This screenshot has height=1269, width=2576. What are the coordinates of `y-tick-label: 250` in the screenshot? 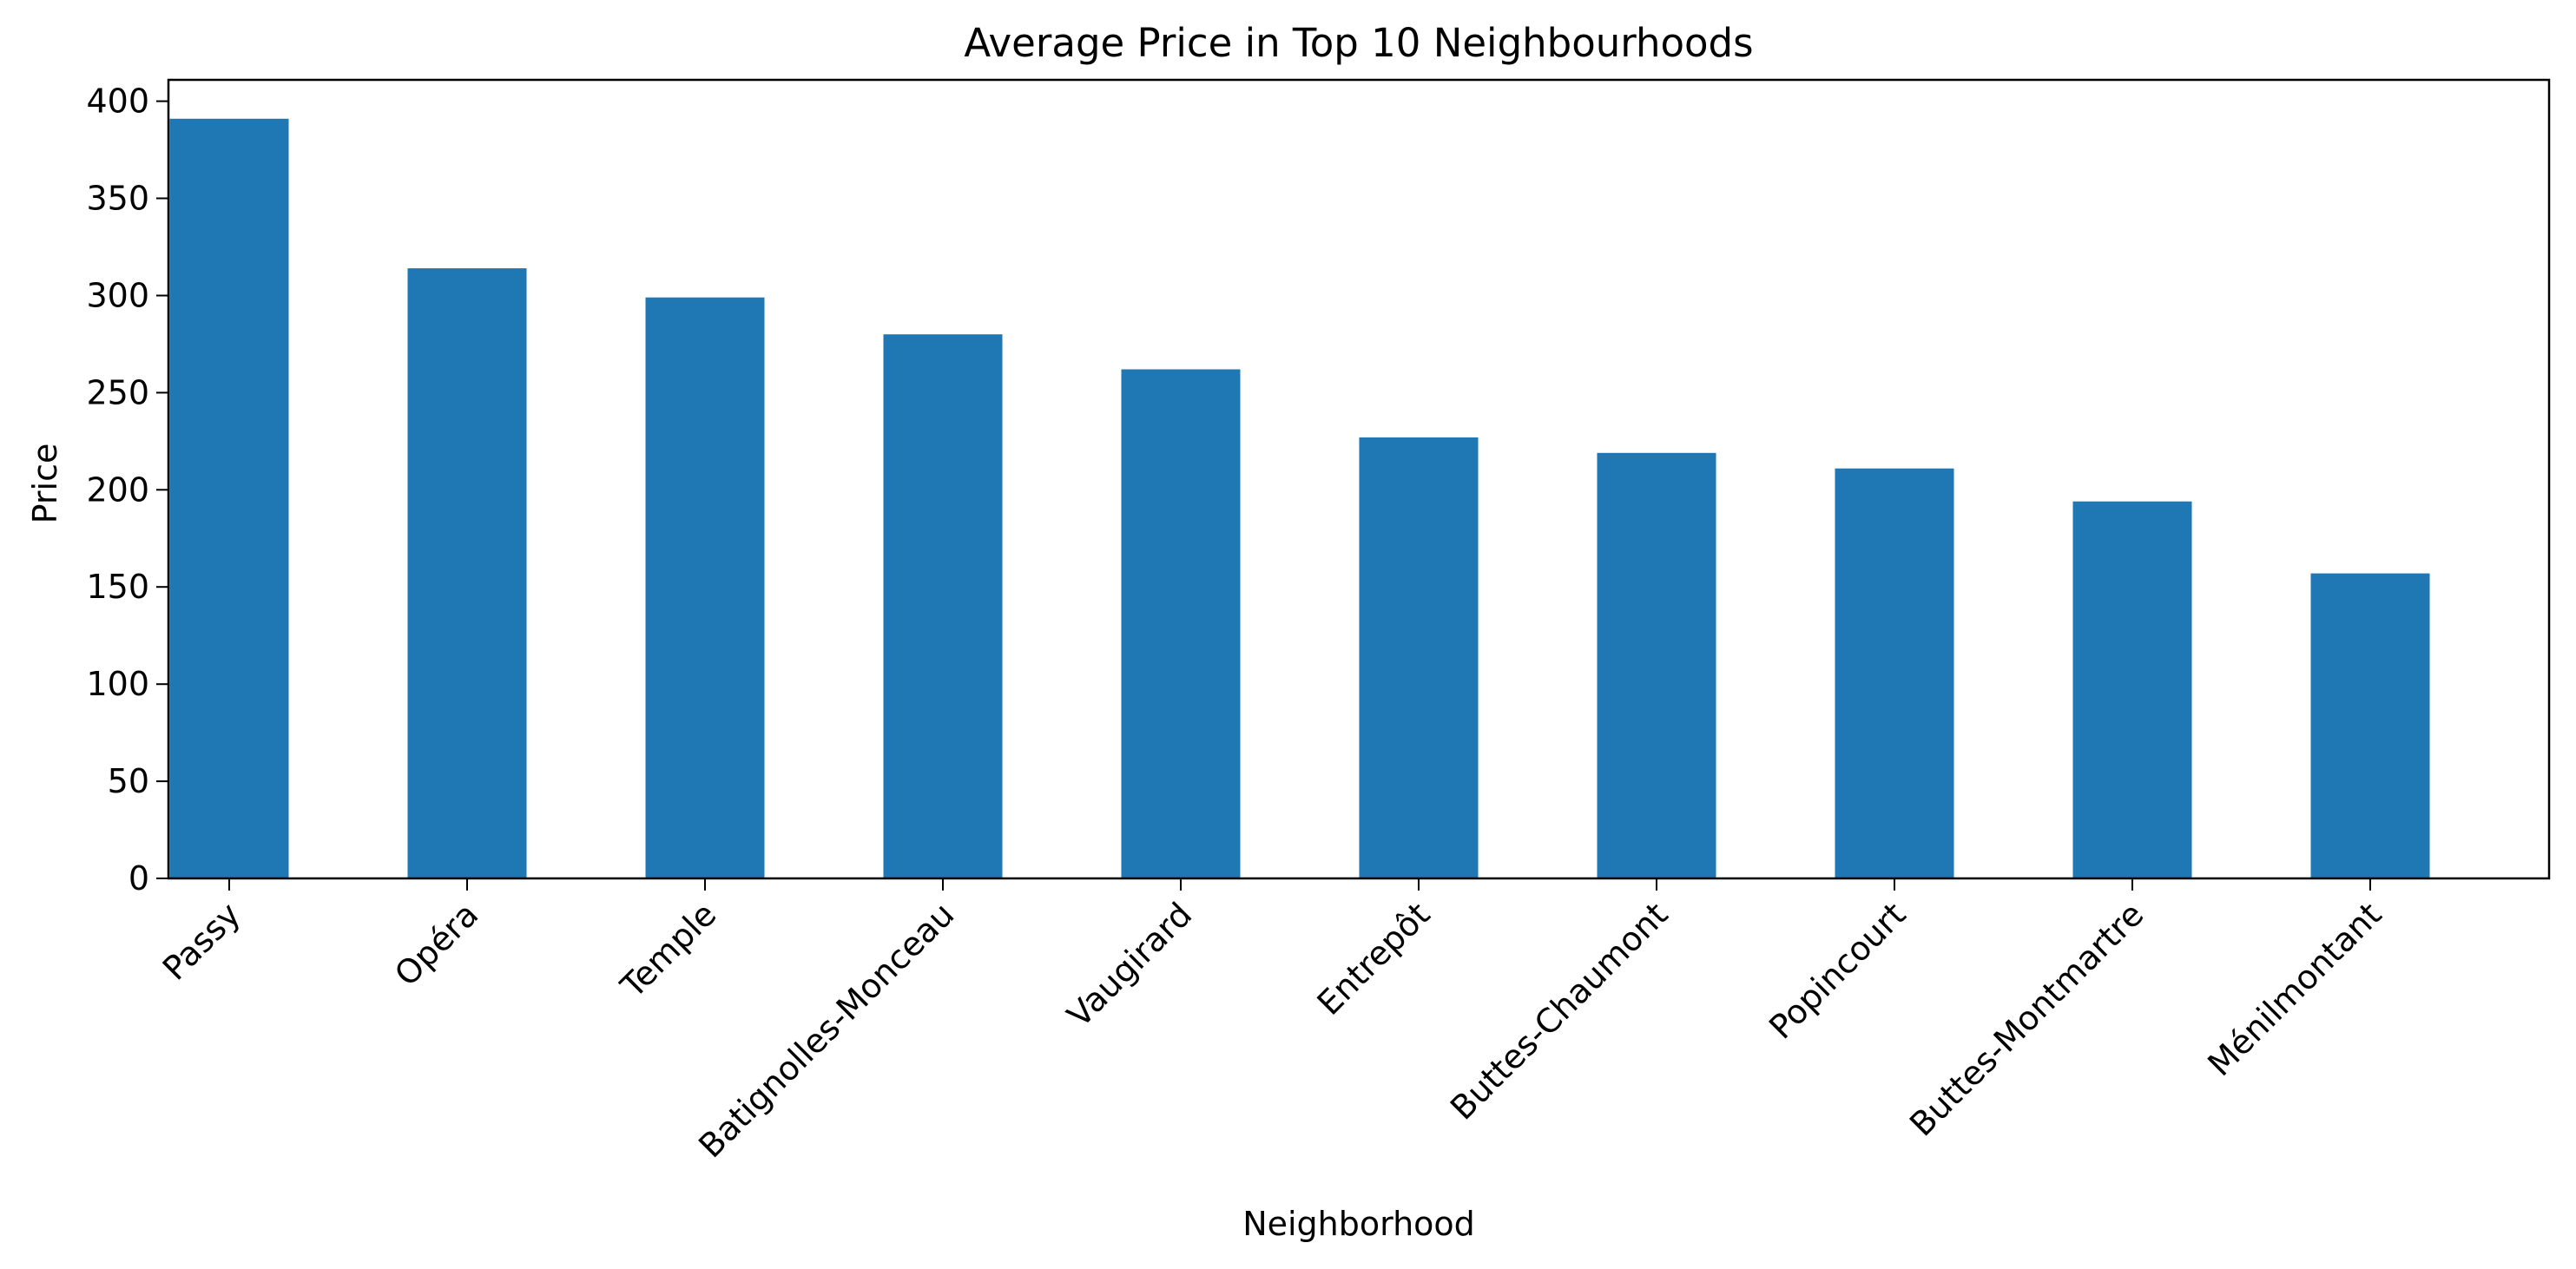 It's located at (117, 392).